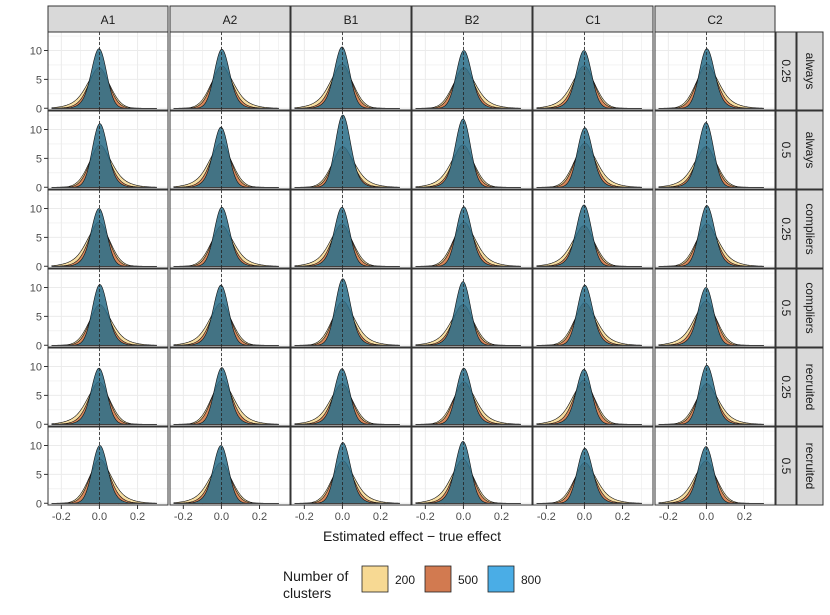 The height and width of the screenshot is (615, 830). I want to click on legend-label: 500, so click(468, 580).